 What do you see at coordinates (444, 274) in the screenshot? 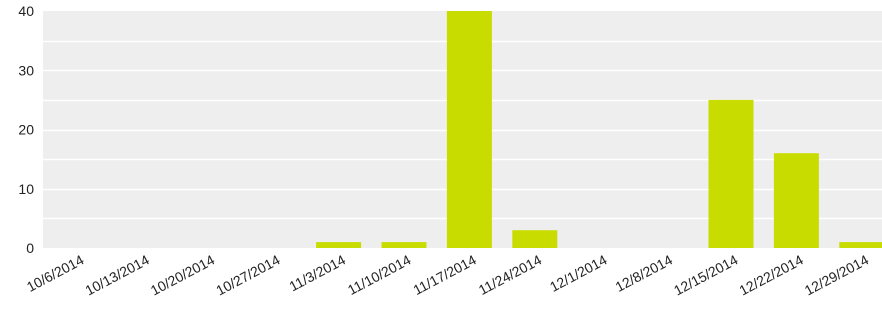
I see `x-tick-label: 11/17/2014` at bounding box center [444, 274].